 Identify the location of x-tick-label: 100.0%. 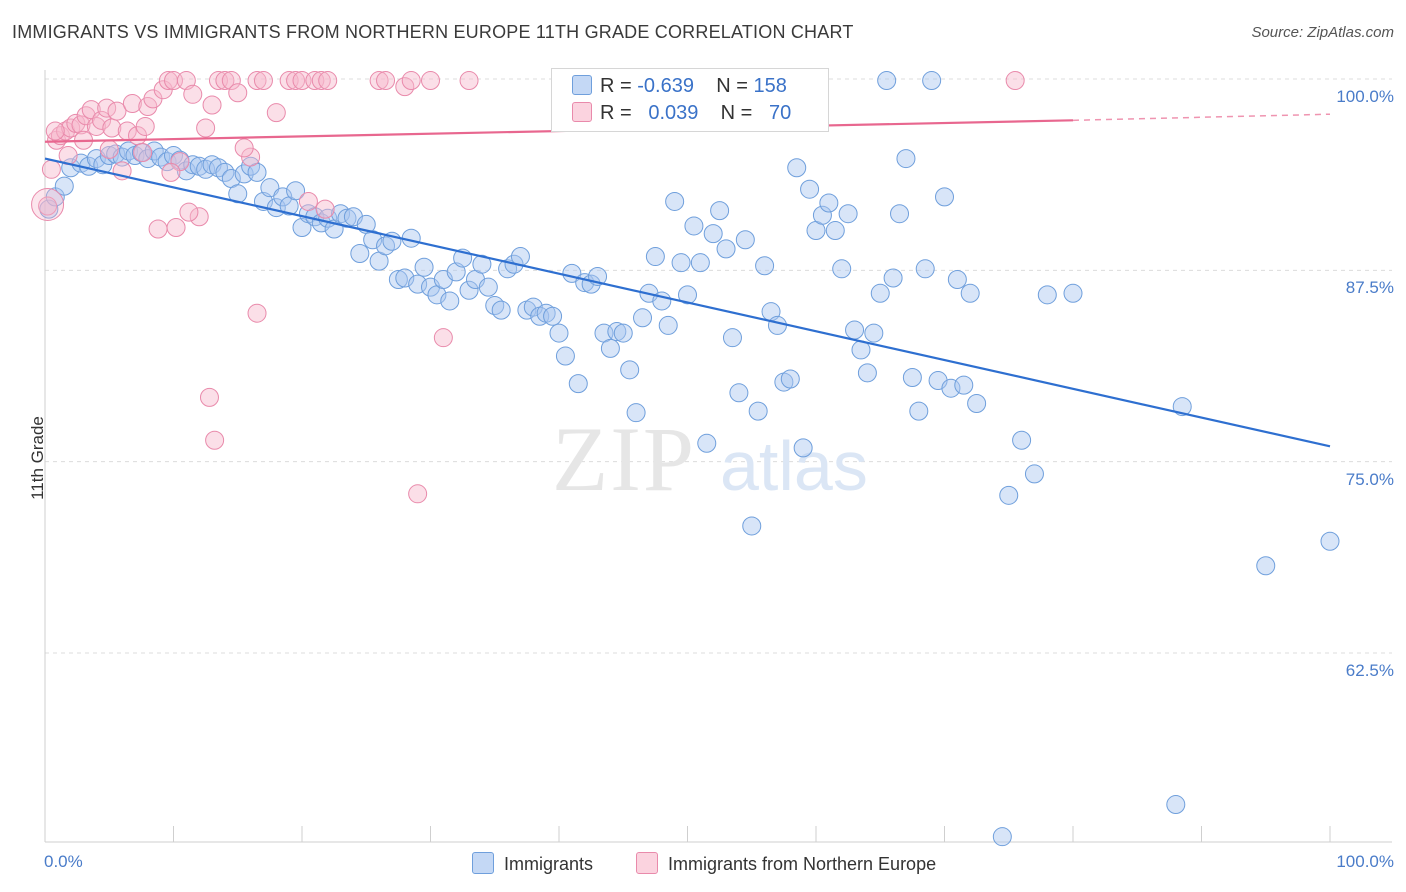
(1365, 861).